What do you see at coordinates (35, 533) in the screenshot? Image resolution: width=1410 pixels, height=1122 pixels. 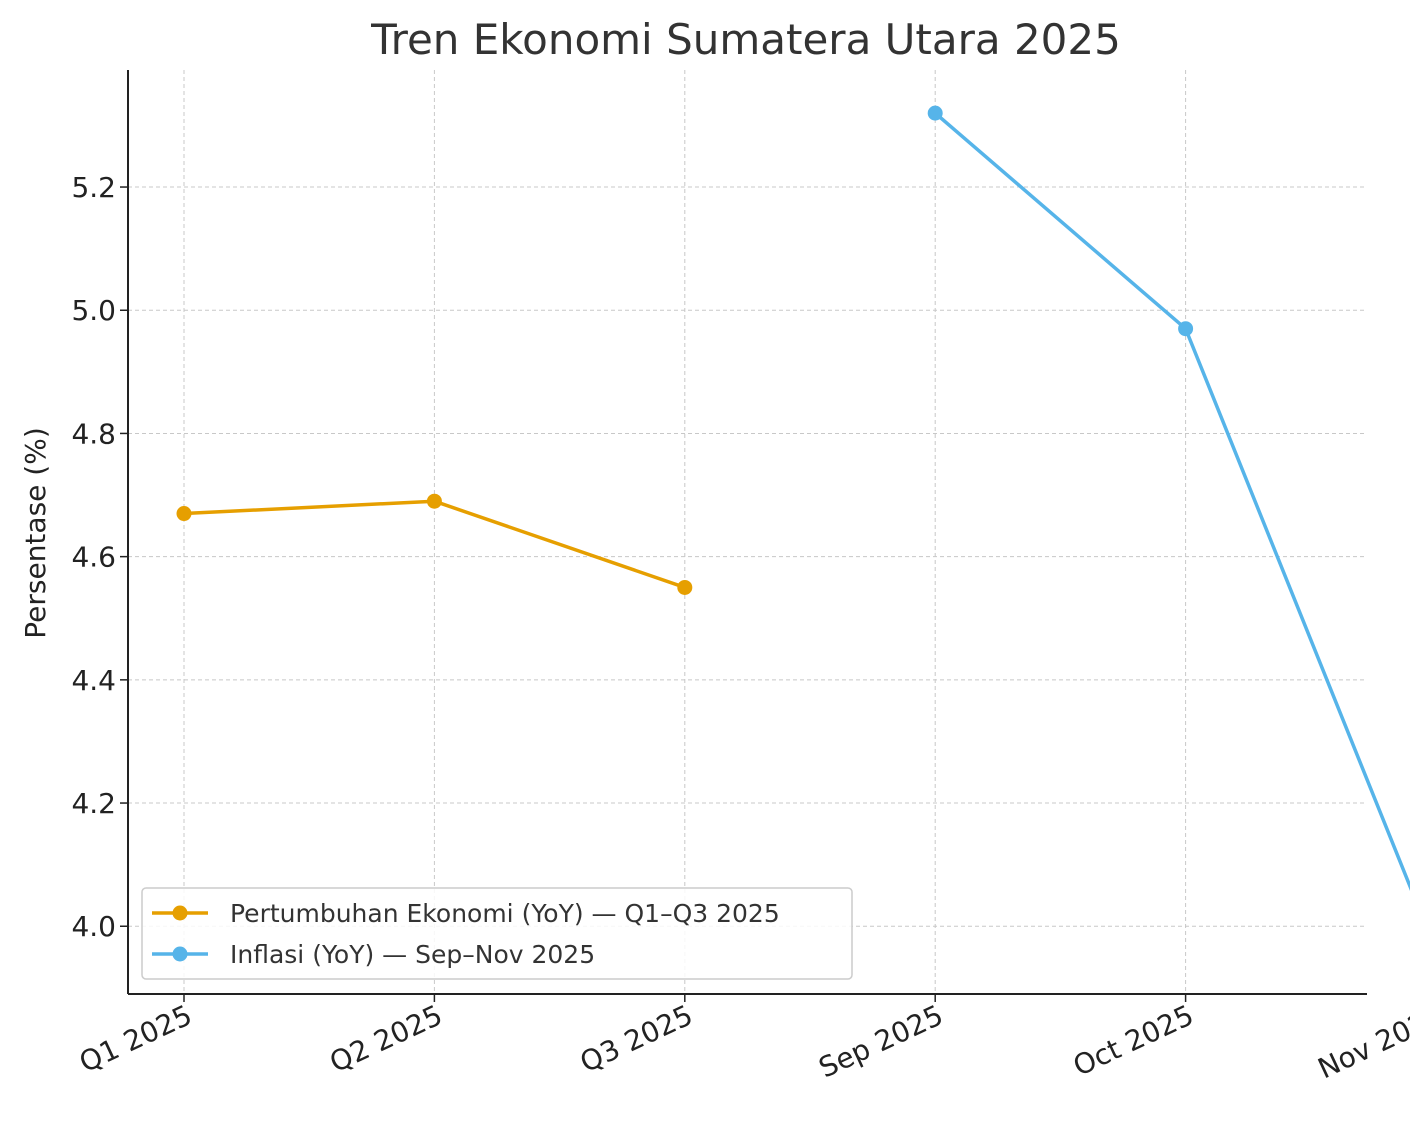 I see `y-axis-label: Persentase (%)` at bounding box center [35, 533].